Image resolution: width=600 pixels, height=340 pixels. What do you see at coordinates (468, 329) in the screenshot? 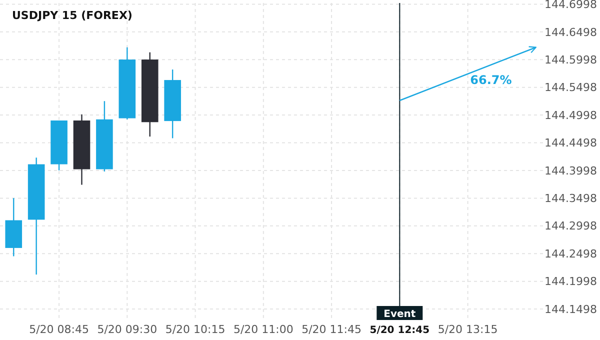
I see `x-tick-label: 5/20 13:15` at bounding box center [468, 329].